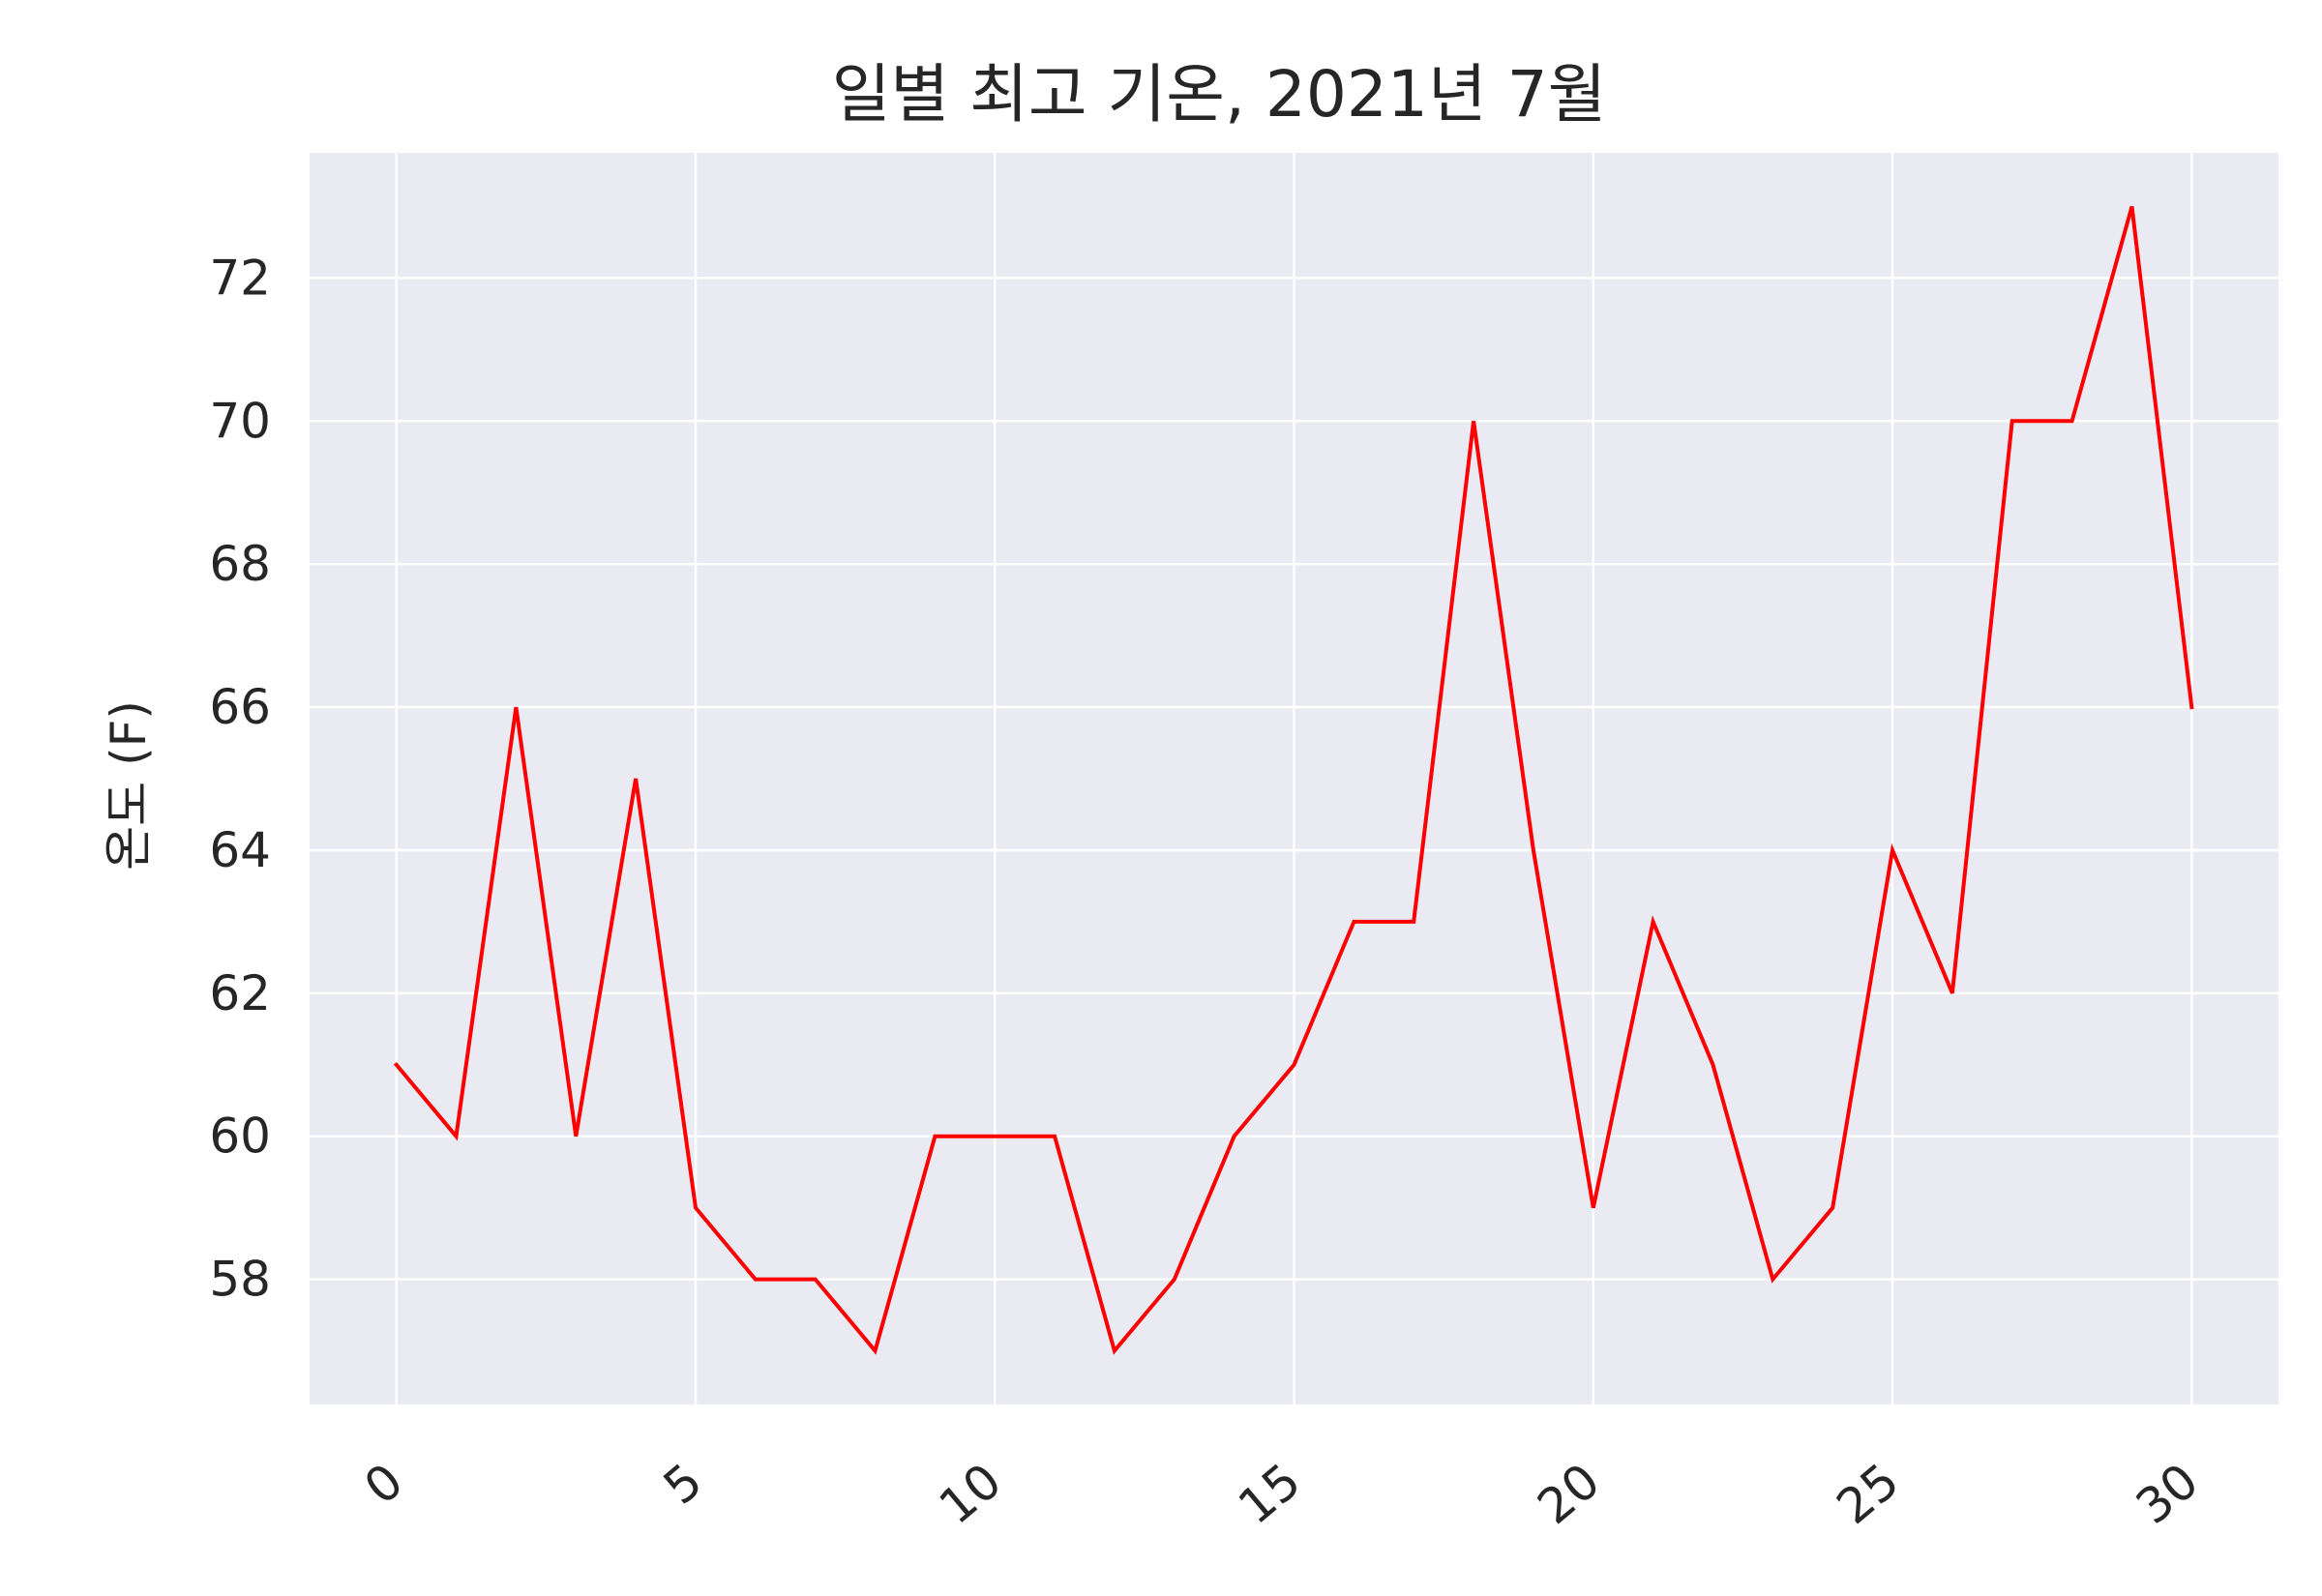 This screenshot has width=2322, height=1596. What do you see at coordinates (240, 1280) in the screenshot?
I see `y-tick-label: 58` at bounding box center [240, 1280].